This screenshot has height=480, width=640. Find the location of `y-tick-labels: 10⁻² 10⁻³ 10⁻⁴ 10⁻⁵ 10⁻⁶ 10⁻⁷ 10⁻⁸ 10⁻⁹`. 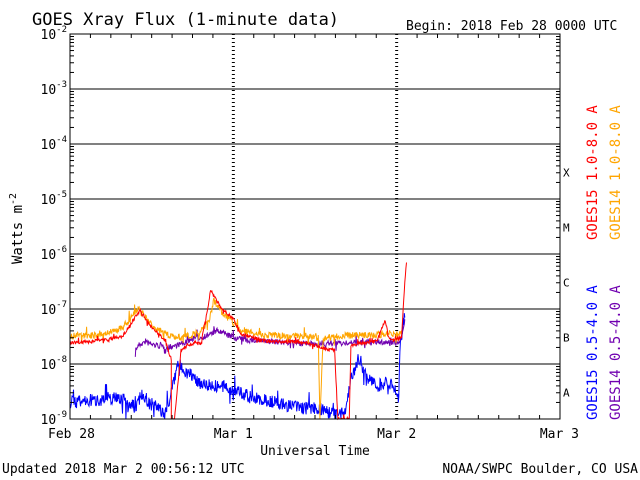

y-tick-labels: 10⁻² 10⁻³ 10⁻⁴ 10⁻⁵ 10⁻⁶ 10⁻⁷ 10⁻⁸ 10⁻⁹ is located at coordinates (54, 226).